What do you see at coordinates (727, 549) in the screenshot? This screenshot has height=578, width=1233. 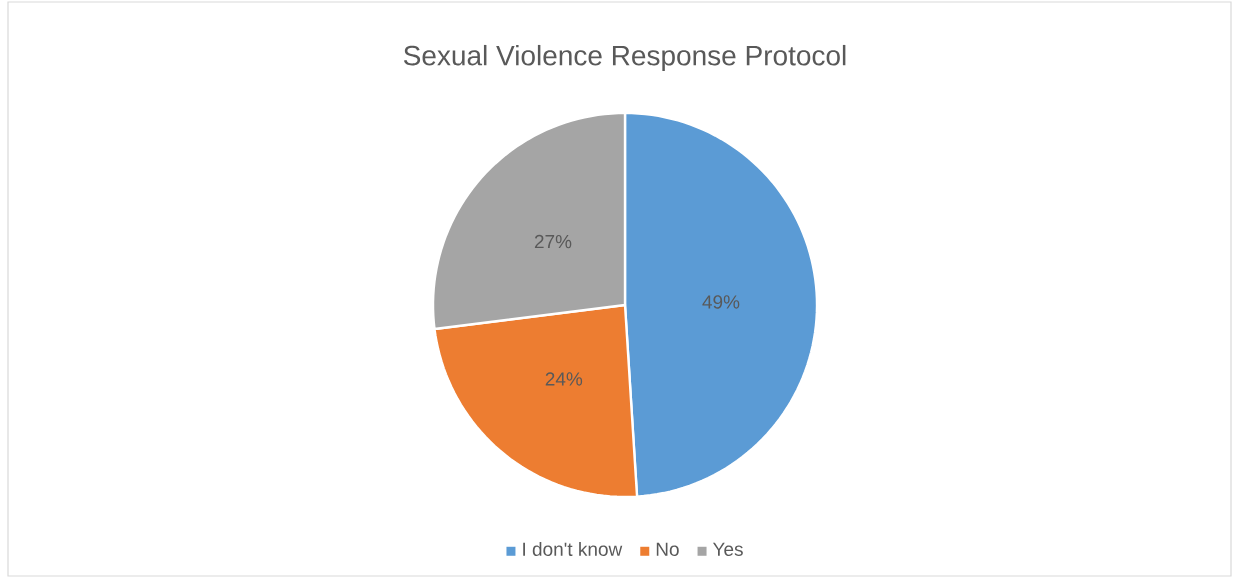 I see `legend-label: Yes` at bounding box center [727, 549].